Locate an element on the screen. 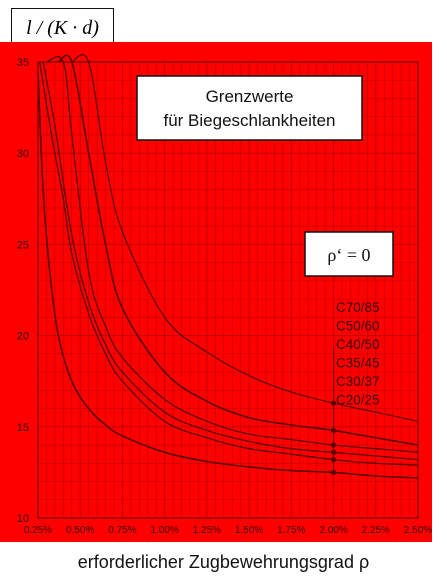 This screenshot has width=447, height=585. x-tick-label: 1.00% is located at coordinates (164, 530).